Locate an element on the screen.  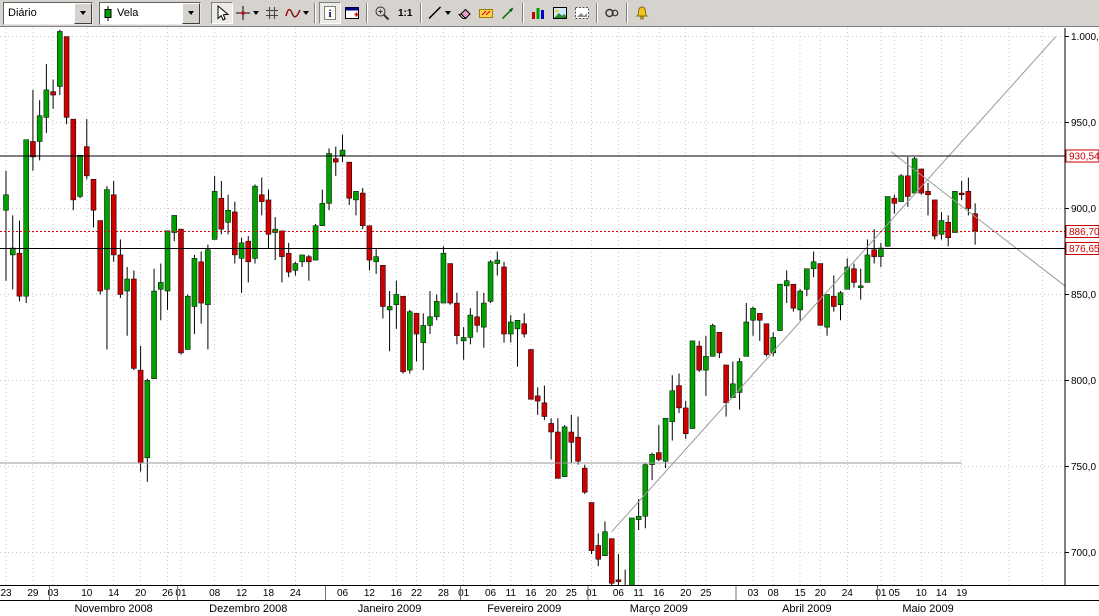
objects-icon is located at coordinates (538, 13).